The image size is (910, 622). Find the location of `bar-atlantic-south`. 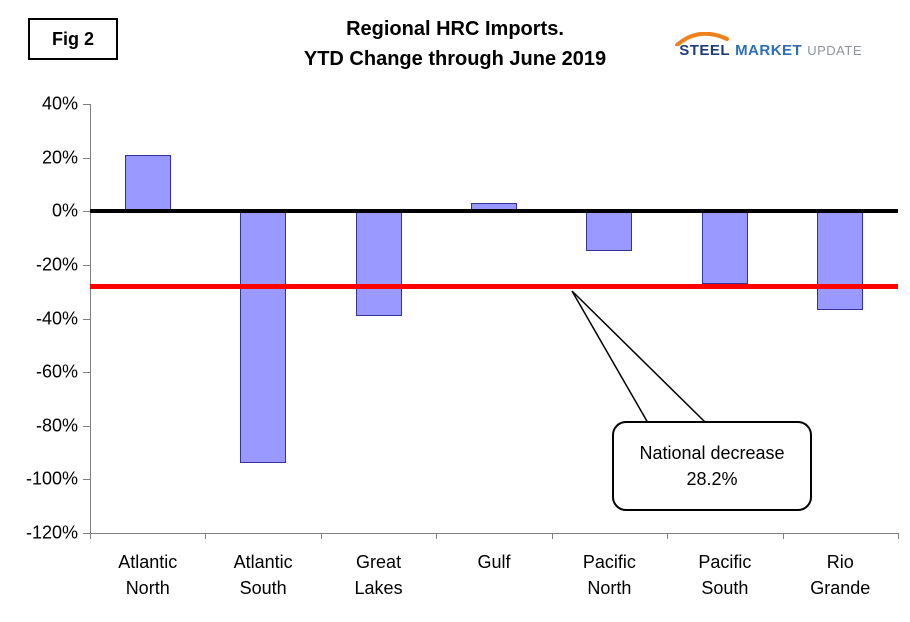

bar-atlantic-south is located at coordinates (263, 337).